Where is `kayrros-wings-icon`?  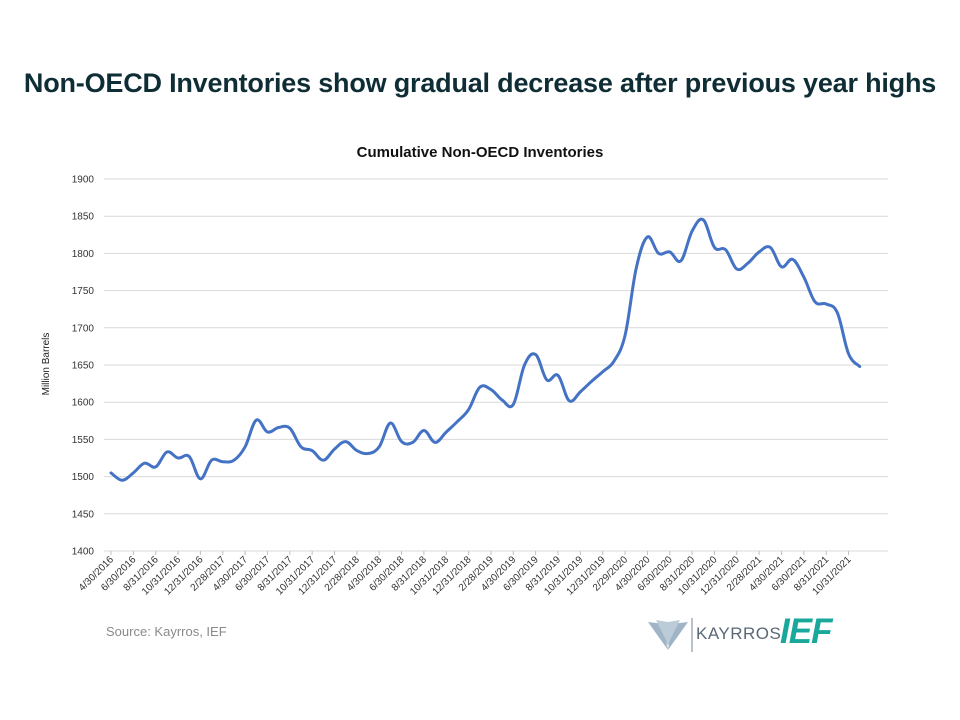
kayrros-wings-icon is located at coordinates (670, 635).